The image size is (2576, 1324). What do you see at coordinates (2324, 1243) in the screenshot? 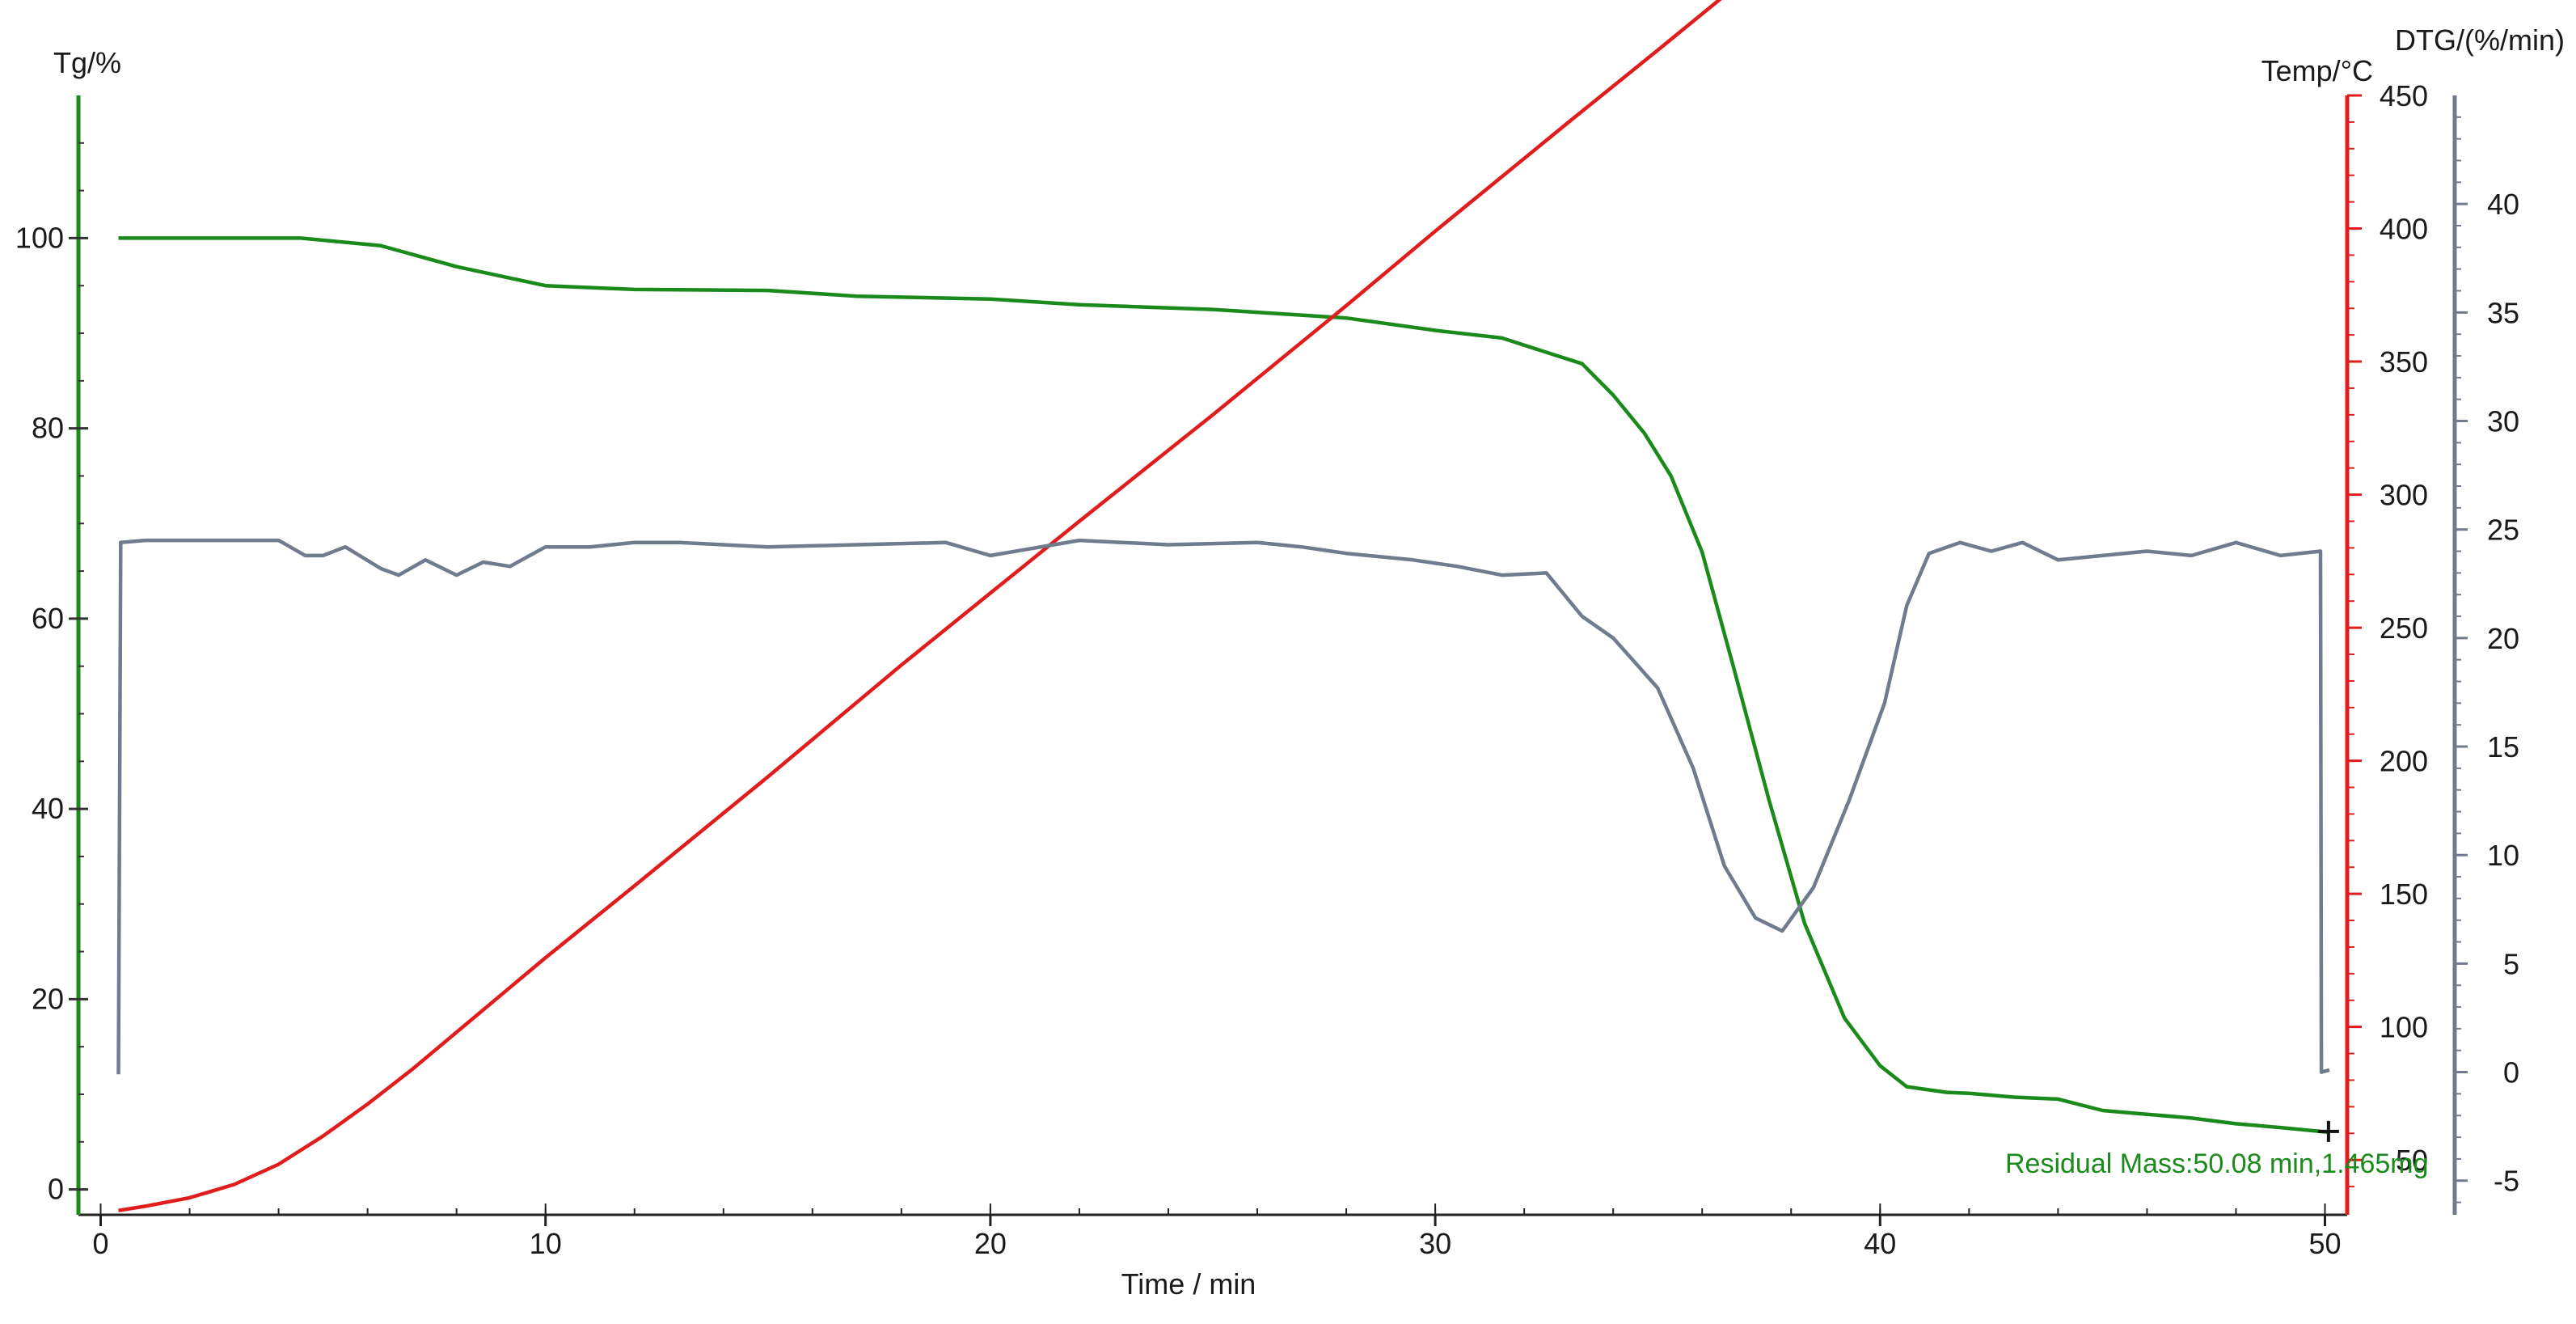
I see `x-tick-label: 50` at bounding box center [2324, 1243].